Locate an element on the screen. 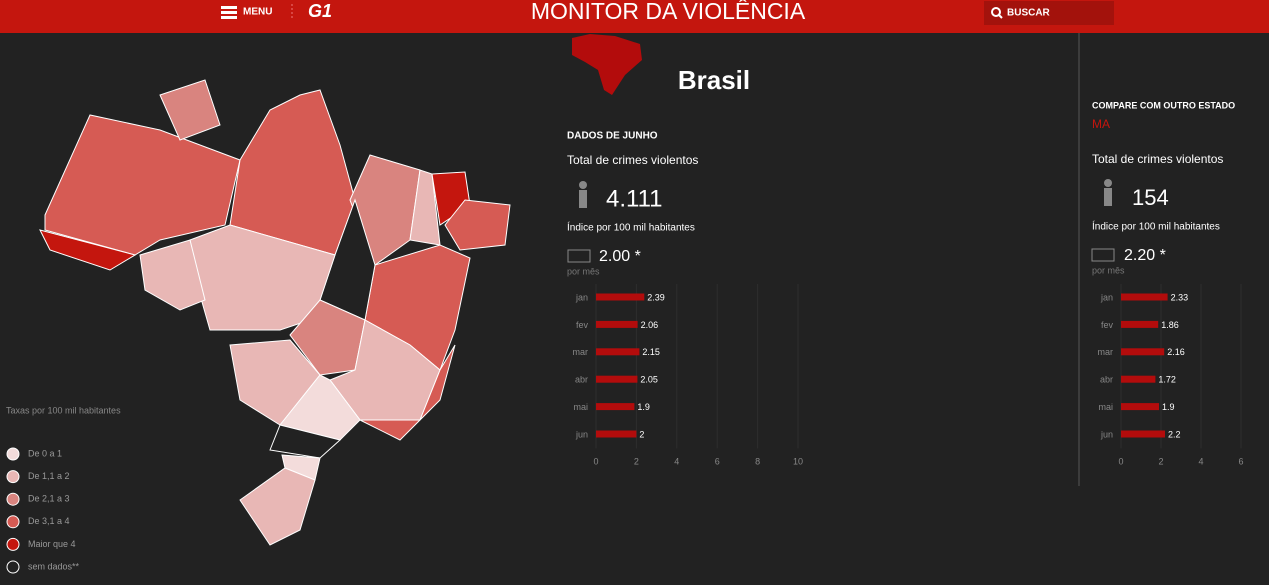 The image size is (1269, 585). search-box is located at coordinates (1049, 13).